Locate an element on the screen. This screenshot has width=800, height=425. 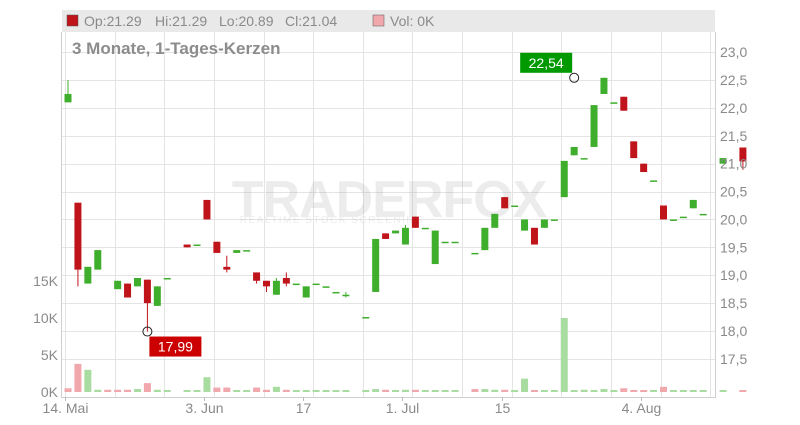
date-tick-label: 4. Aug is located at coordinates (642, 408).